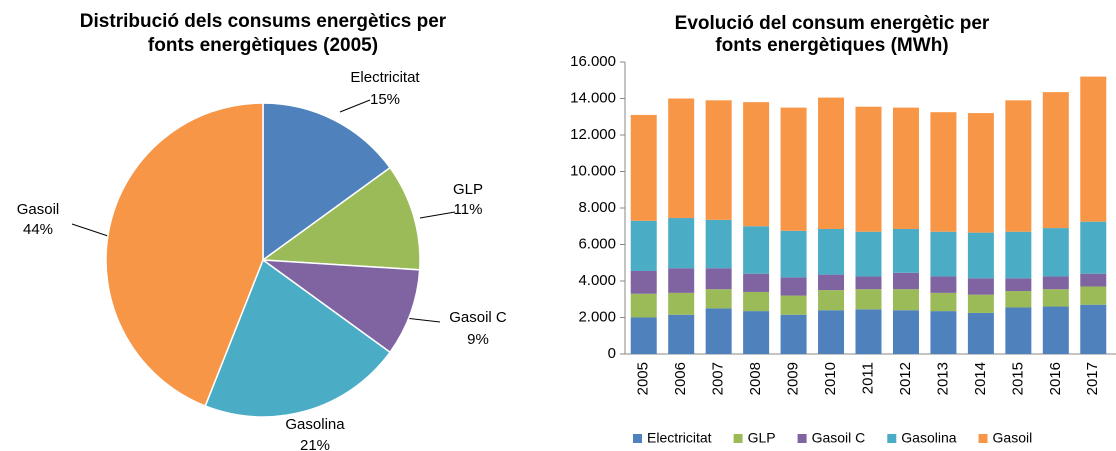 This screenshot has width=1116, height=451. What do you see at coordinates (593, 170) in the screenshot?
I see `y-tick-label: 10.000` at bounding box center [593, 170].